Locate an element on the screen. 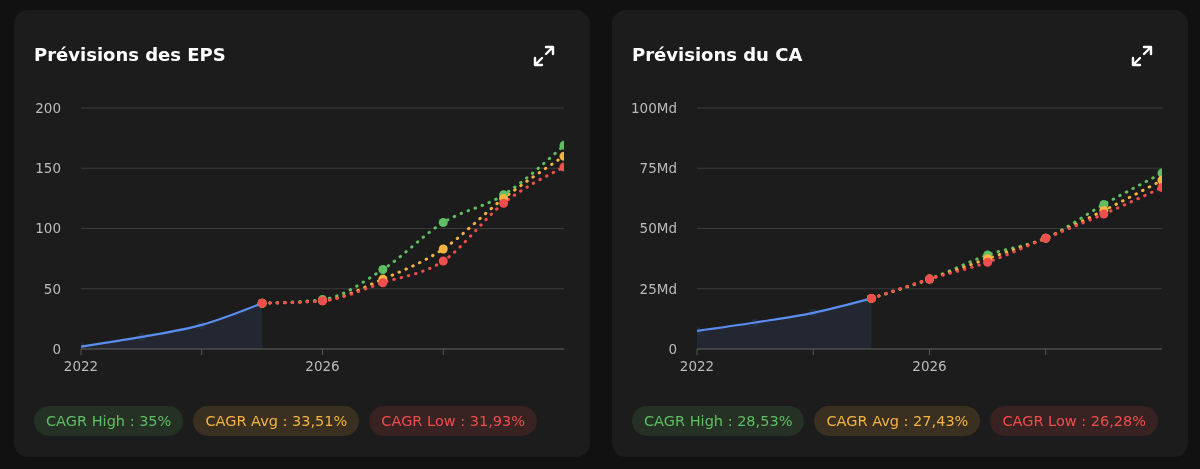 The width and height of the screenshot is (1200, 469). chart-title: Prévisions du CA is located at coordinates (717, 54).